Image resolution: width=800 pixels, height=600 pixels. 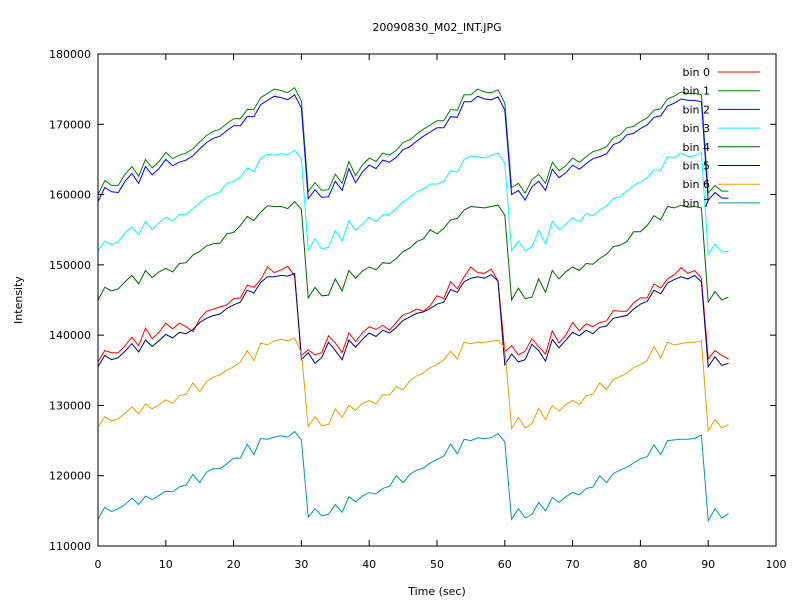 I want to click on x-axis-label: Time (sec), so click(x=436, y=591).